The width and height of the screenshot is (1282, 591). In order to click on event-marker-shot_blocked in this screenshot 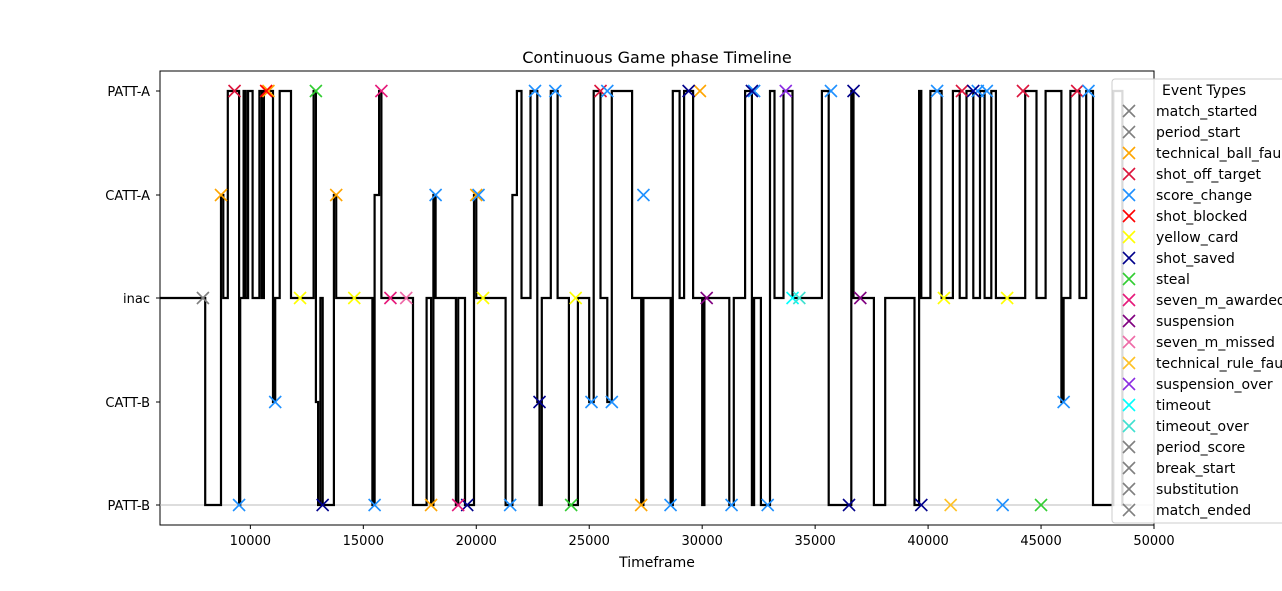, I will do `click(266, 91)`.